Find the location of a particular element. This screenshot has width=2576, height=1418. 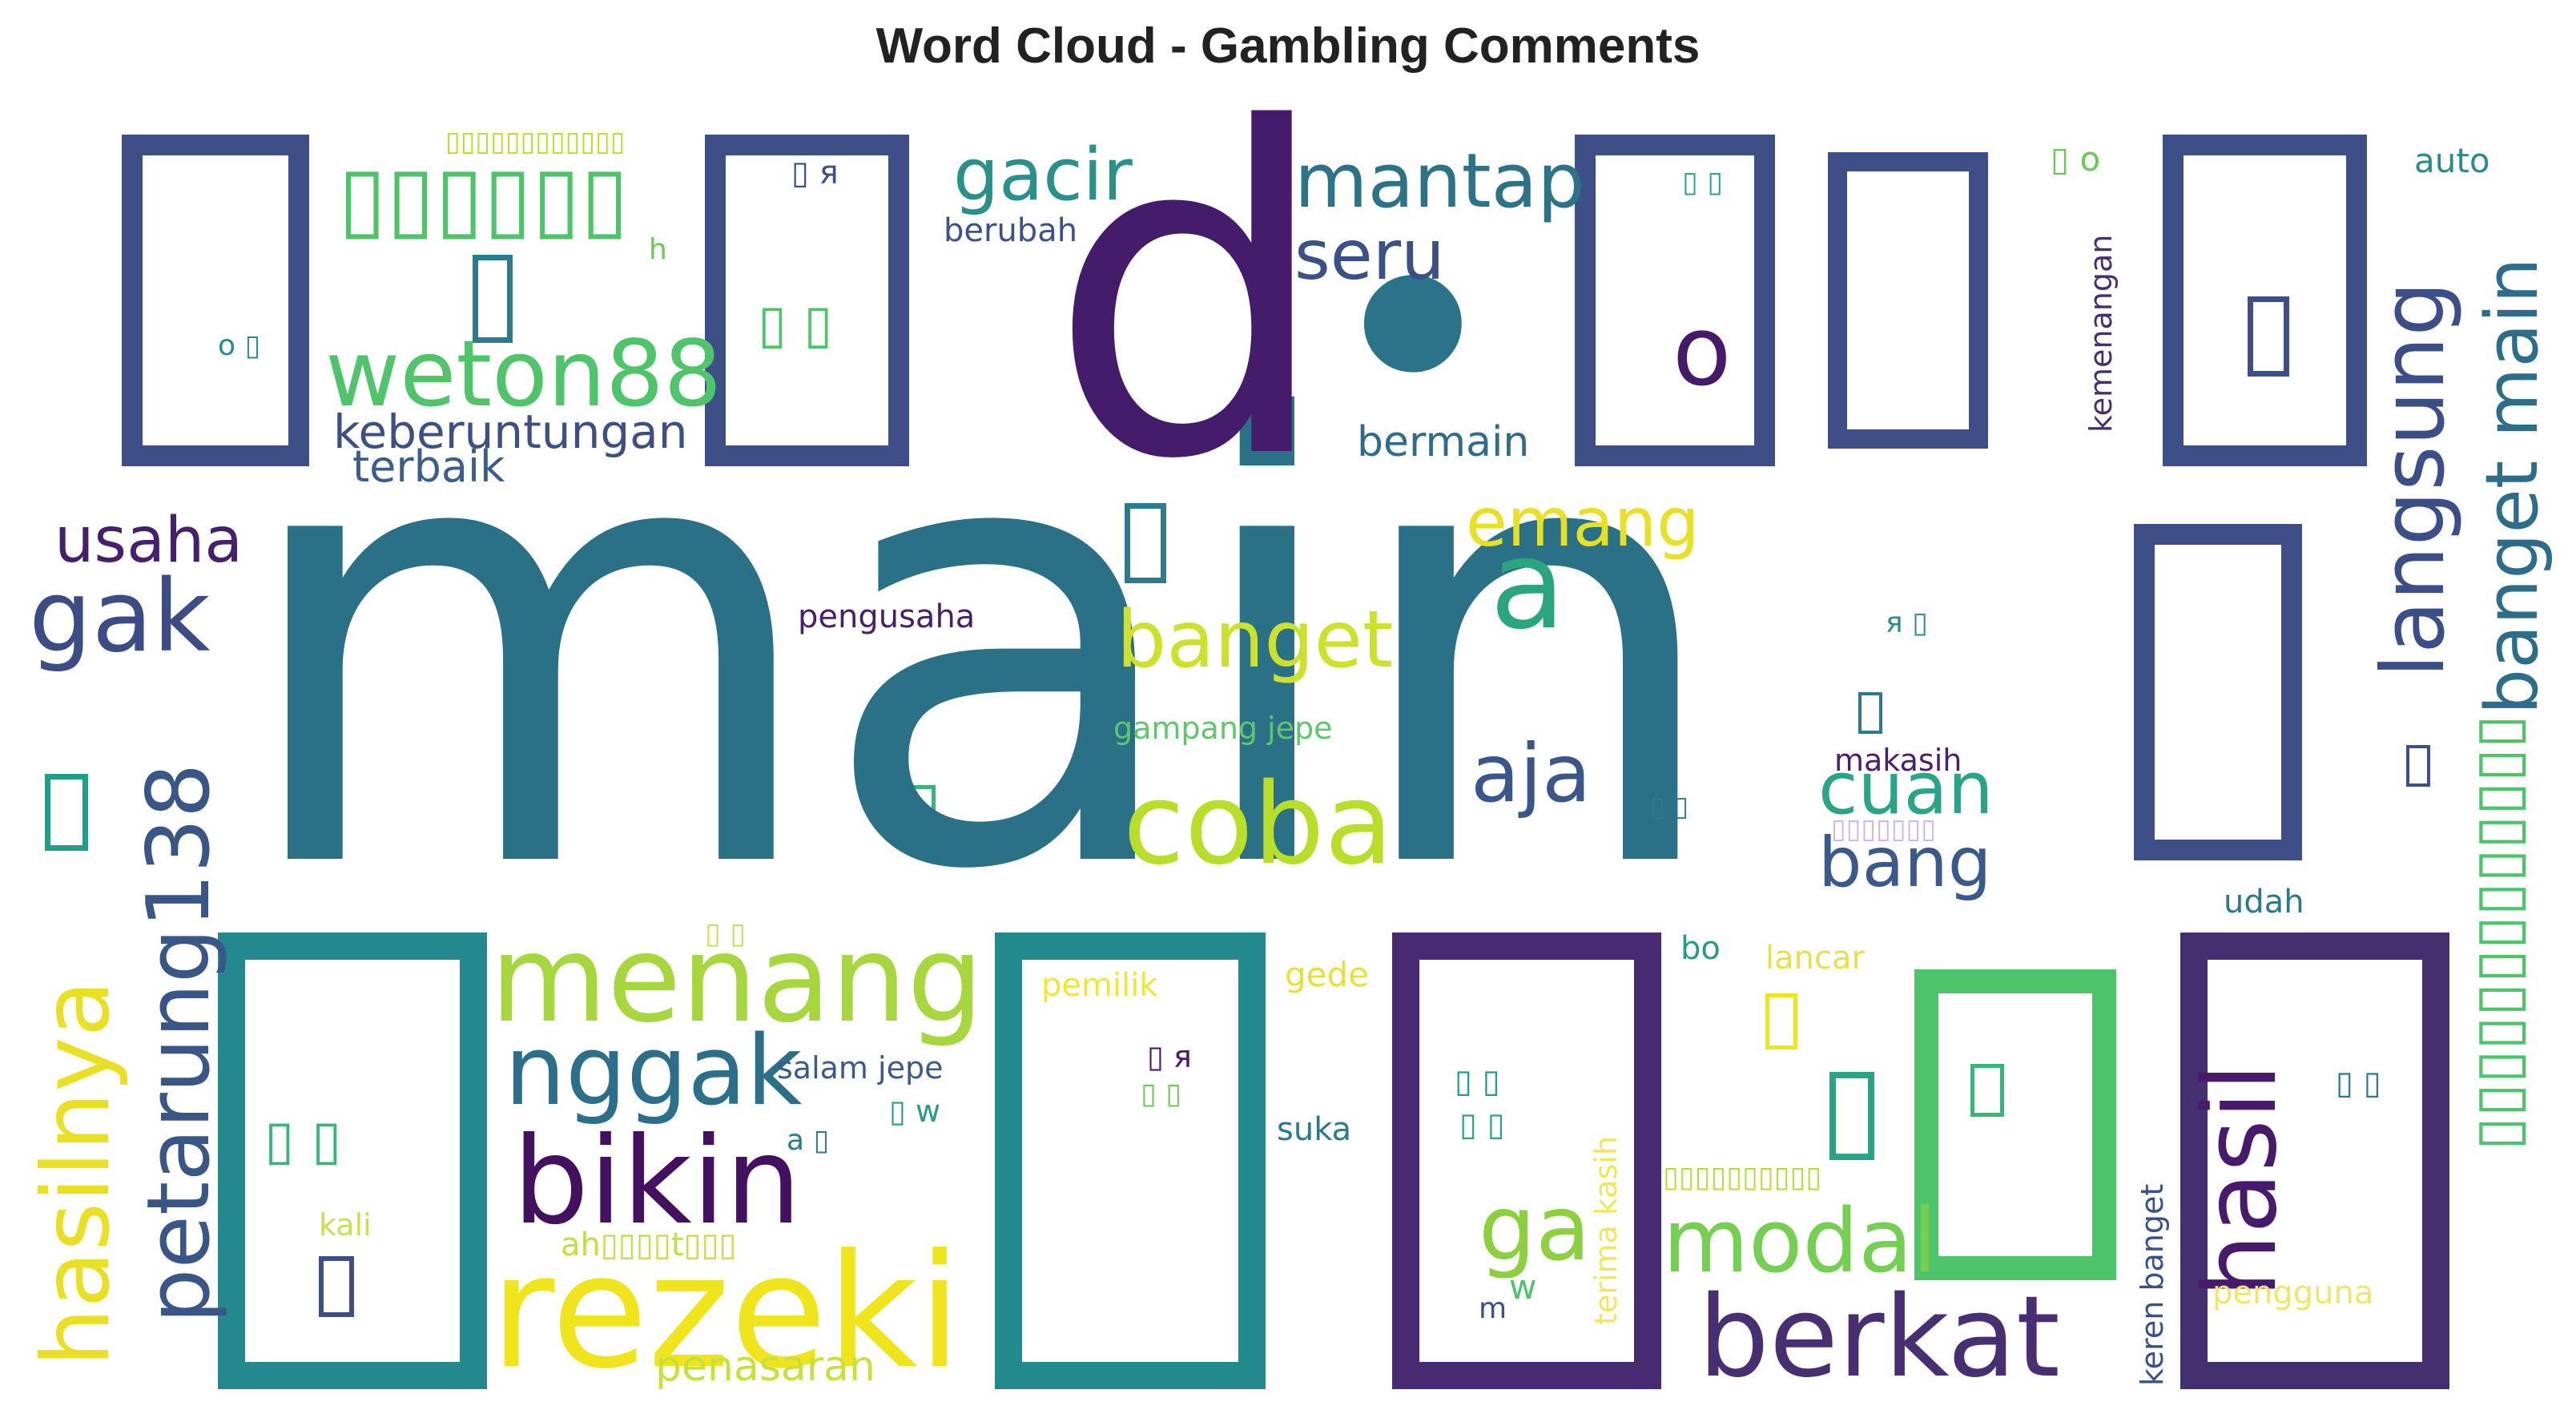

word-tofu-ya-2: ▯ я is located at coordinates (1169, 1056).